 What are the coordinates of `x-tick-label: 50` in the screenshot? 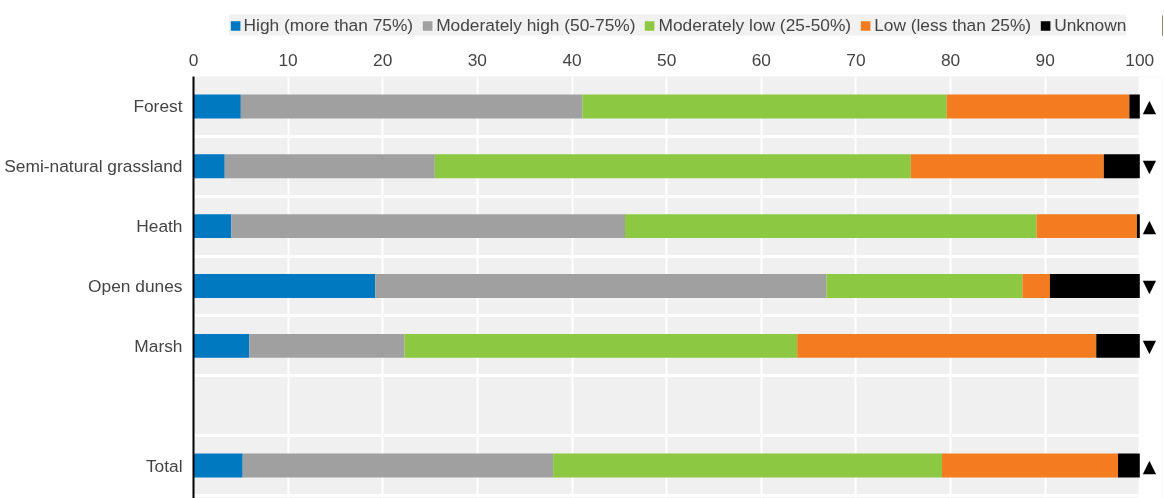 It's located at (667, 59).